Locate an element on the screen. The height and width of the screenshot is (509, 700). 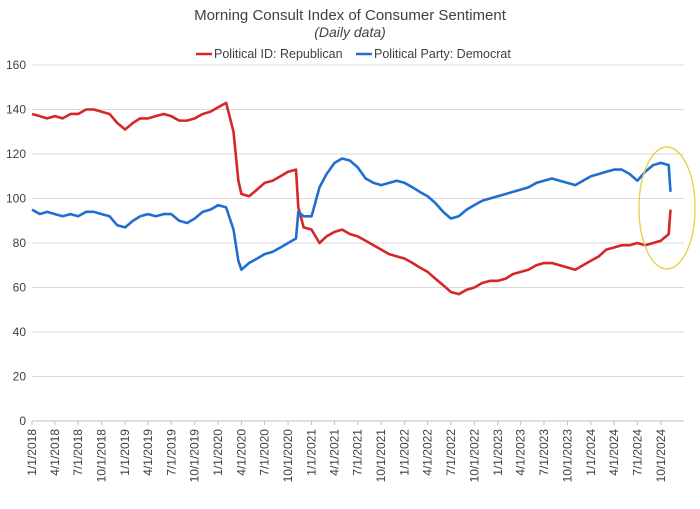
legend-label: Political ID: Republican is located at coordinates (278, 54).